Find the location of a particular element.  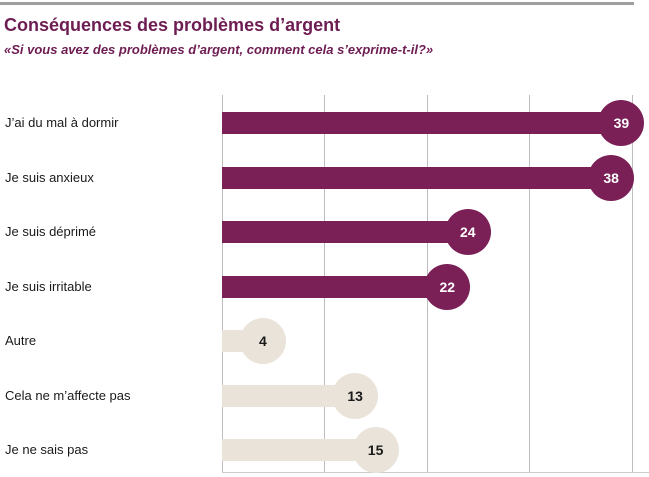

top-rule-divider is located at coordinates (317, 3).